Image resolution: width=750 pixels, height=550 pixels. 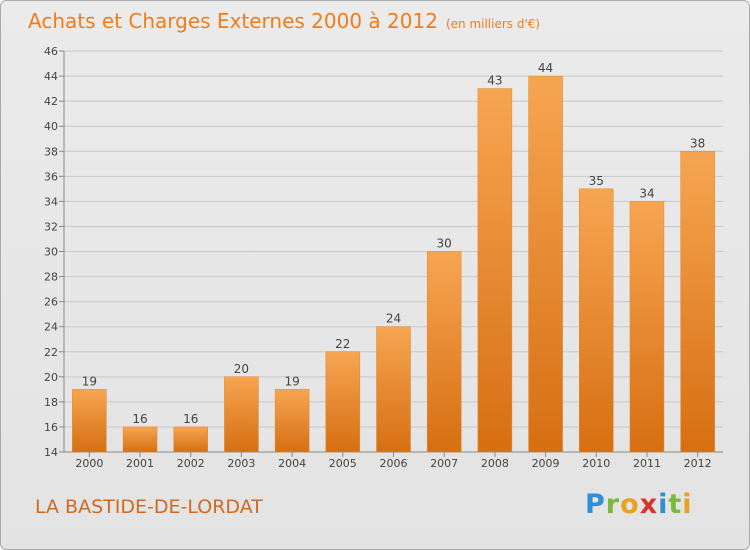 What do you see at coordinates (495, 270) in the screenshot?
I see `bar-2008` at bounding box center [495, 270].